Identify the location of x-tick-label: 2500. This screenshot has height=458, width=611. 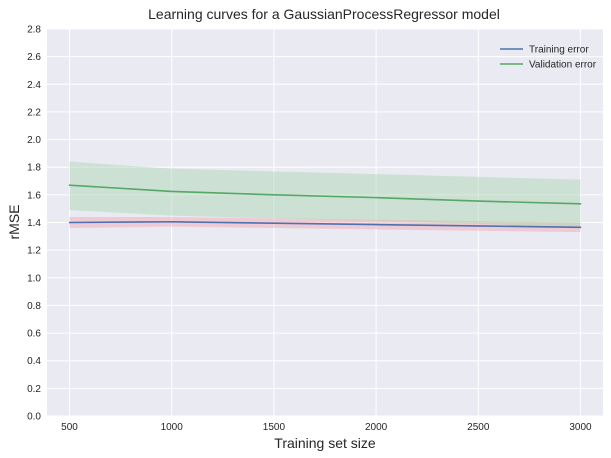
(478, 427).